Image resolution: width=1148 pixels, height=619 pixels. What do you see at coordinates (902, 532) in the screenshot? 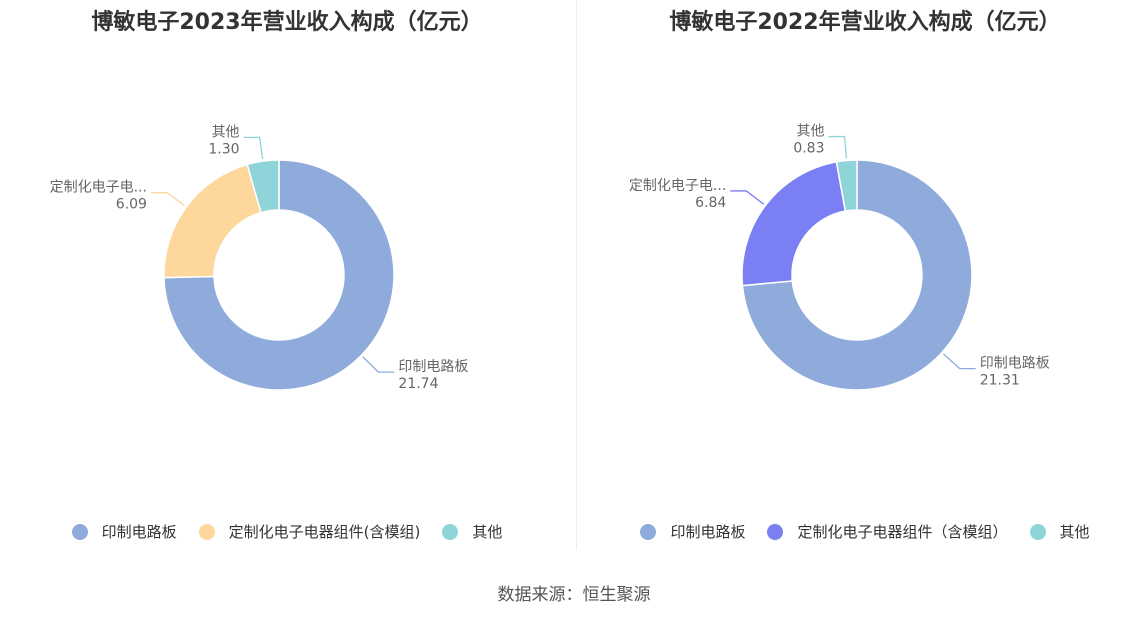
I see `legend-label: 定制化电子电器组件（含模组）` at bounding box center [902, 532].